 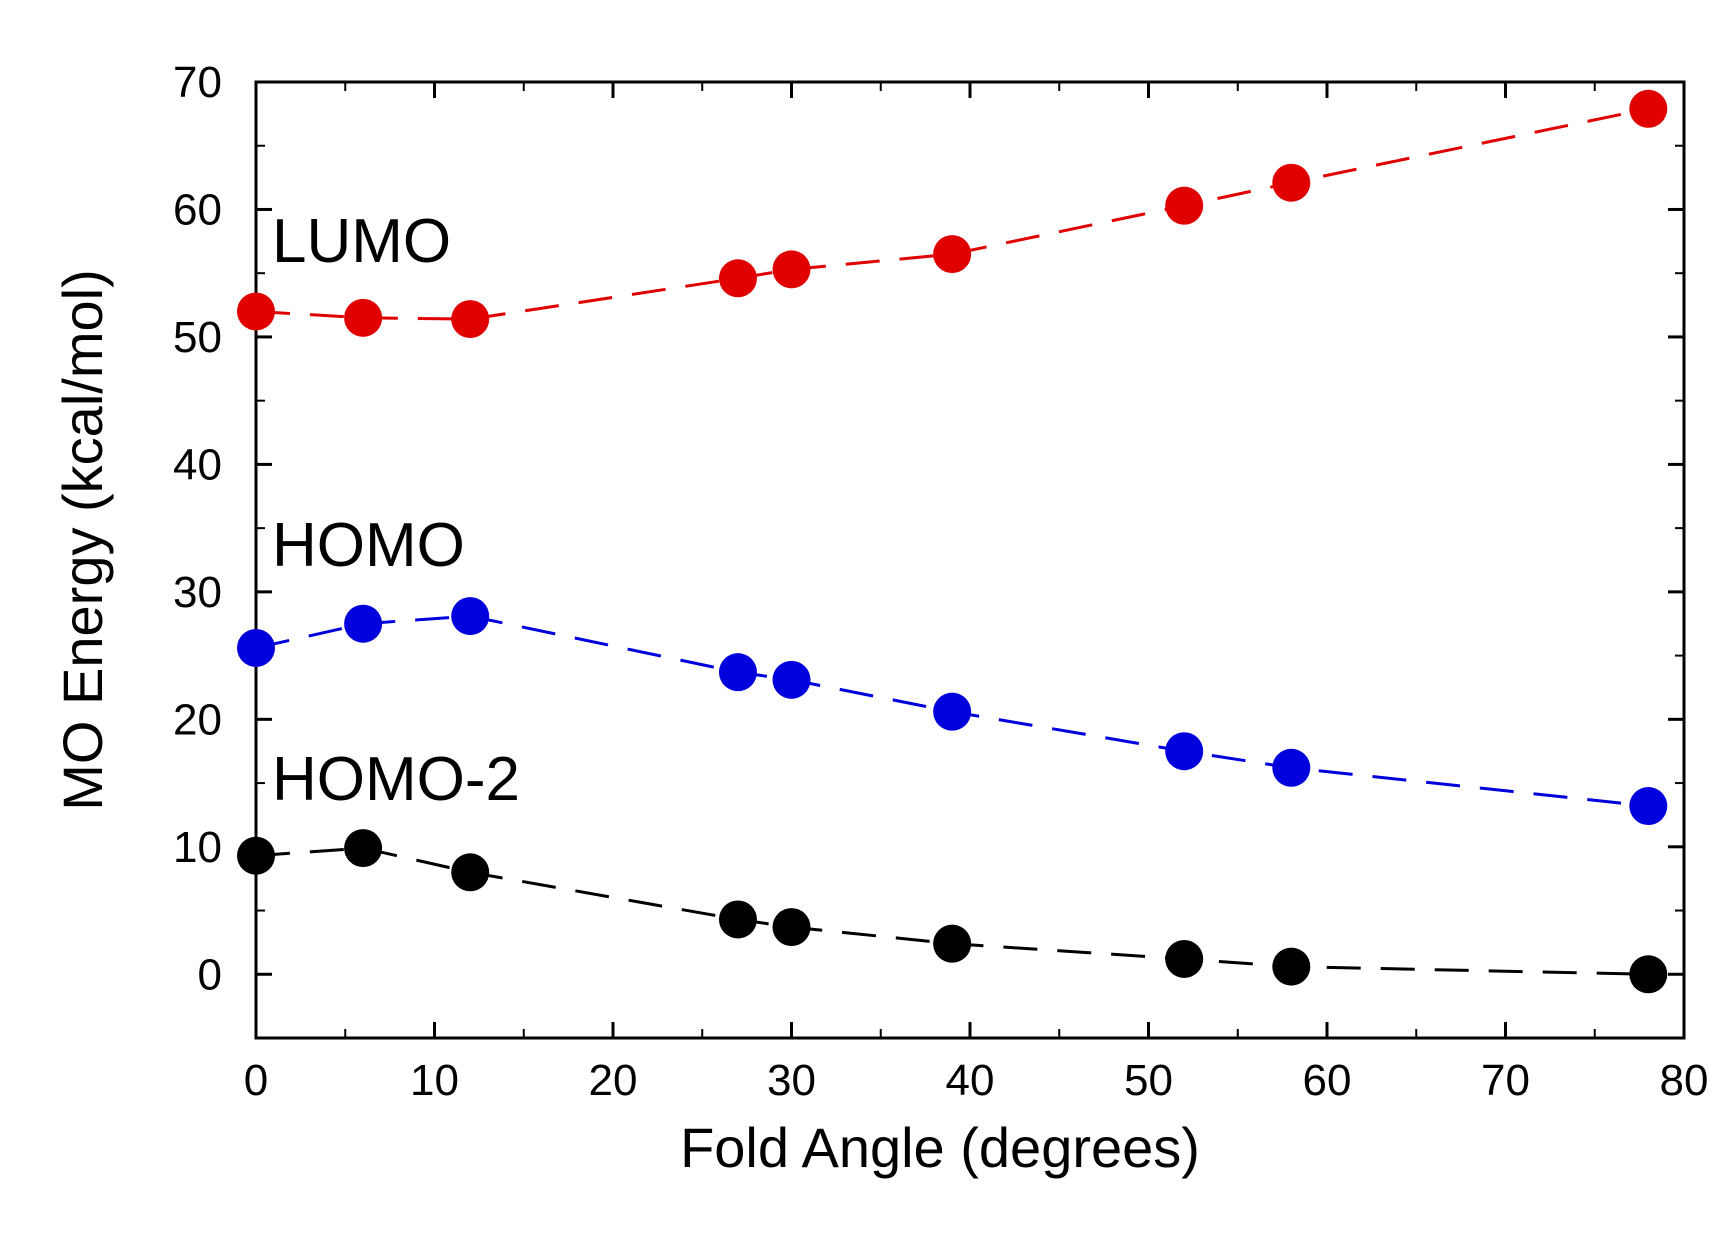 What do you see at coordinates (1505, 1080) in the screenshot?
I see `x-tick-label: 70` at bounding box center [1505, 1080].